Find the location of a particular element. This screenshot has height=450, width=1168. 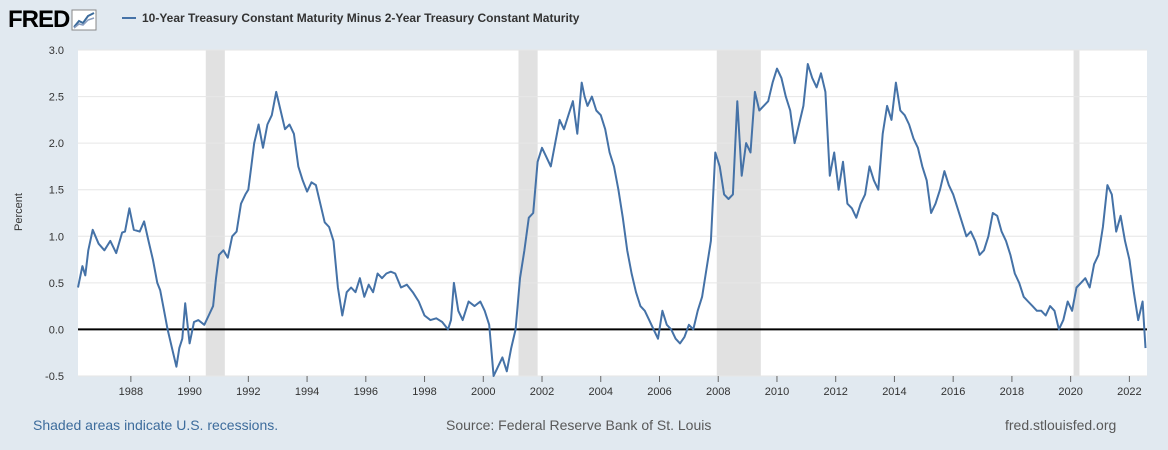

x-tick-label: 2002 is located at coordinates (542, 392).